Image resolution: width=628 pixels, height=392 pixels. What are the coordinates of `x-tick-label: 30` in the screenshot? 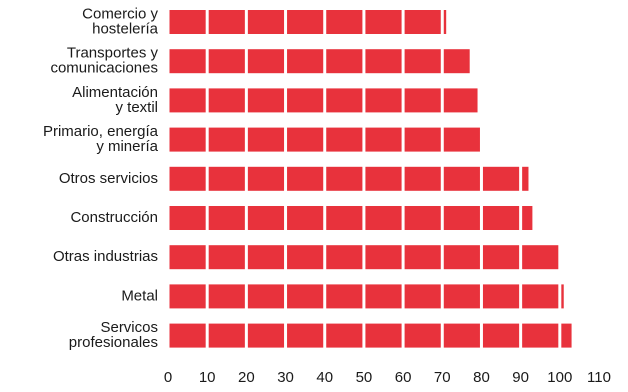 It's located at (285, 377).